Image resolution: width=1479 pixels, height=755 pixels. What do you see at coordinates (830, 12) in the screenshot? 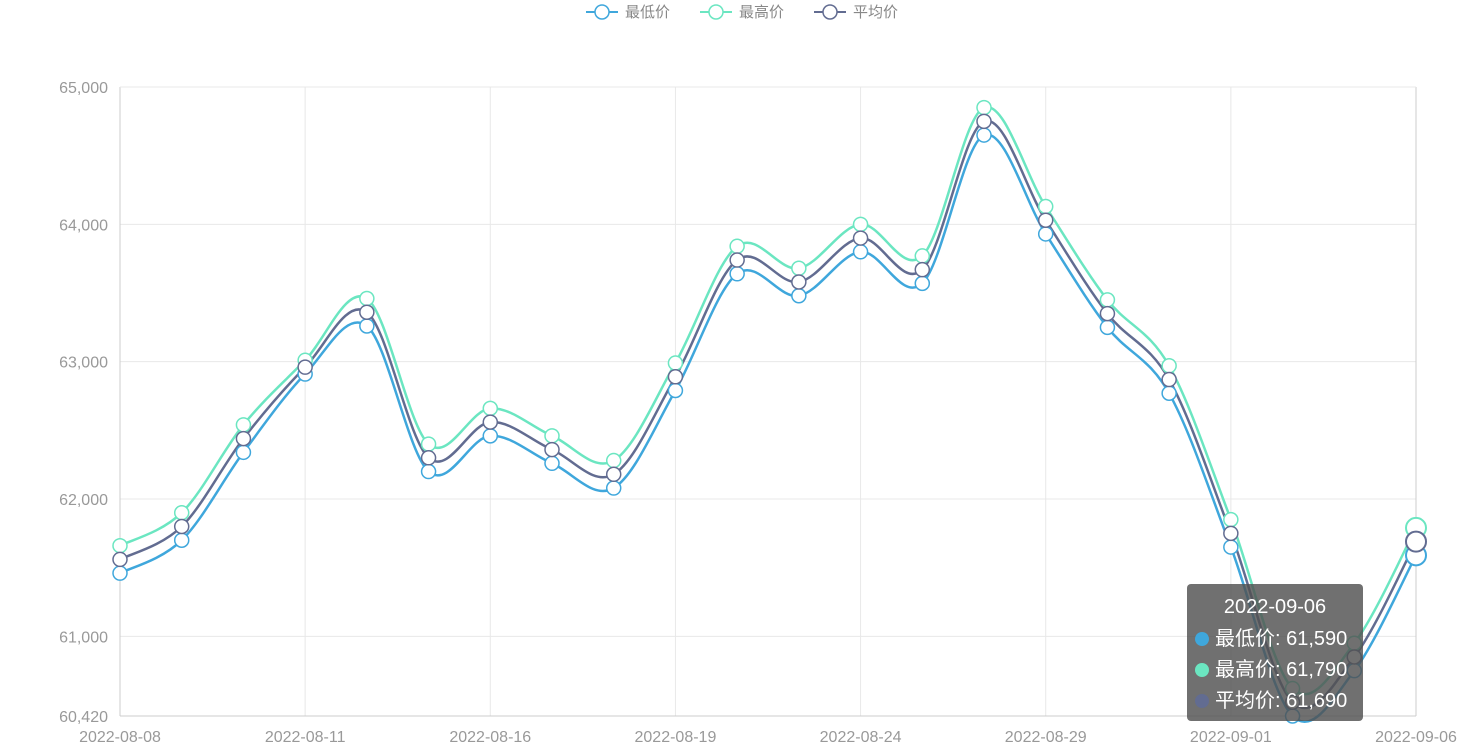
I see `legend-marker-avg` at bounding box center [830, 12].